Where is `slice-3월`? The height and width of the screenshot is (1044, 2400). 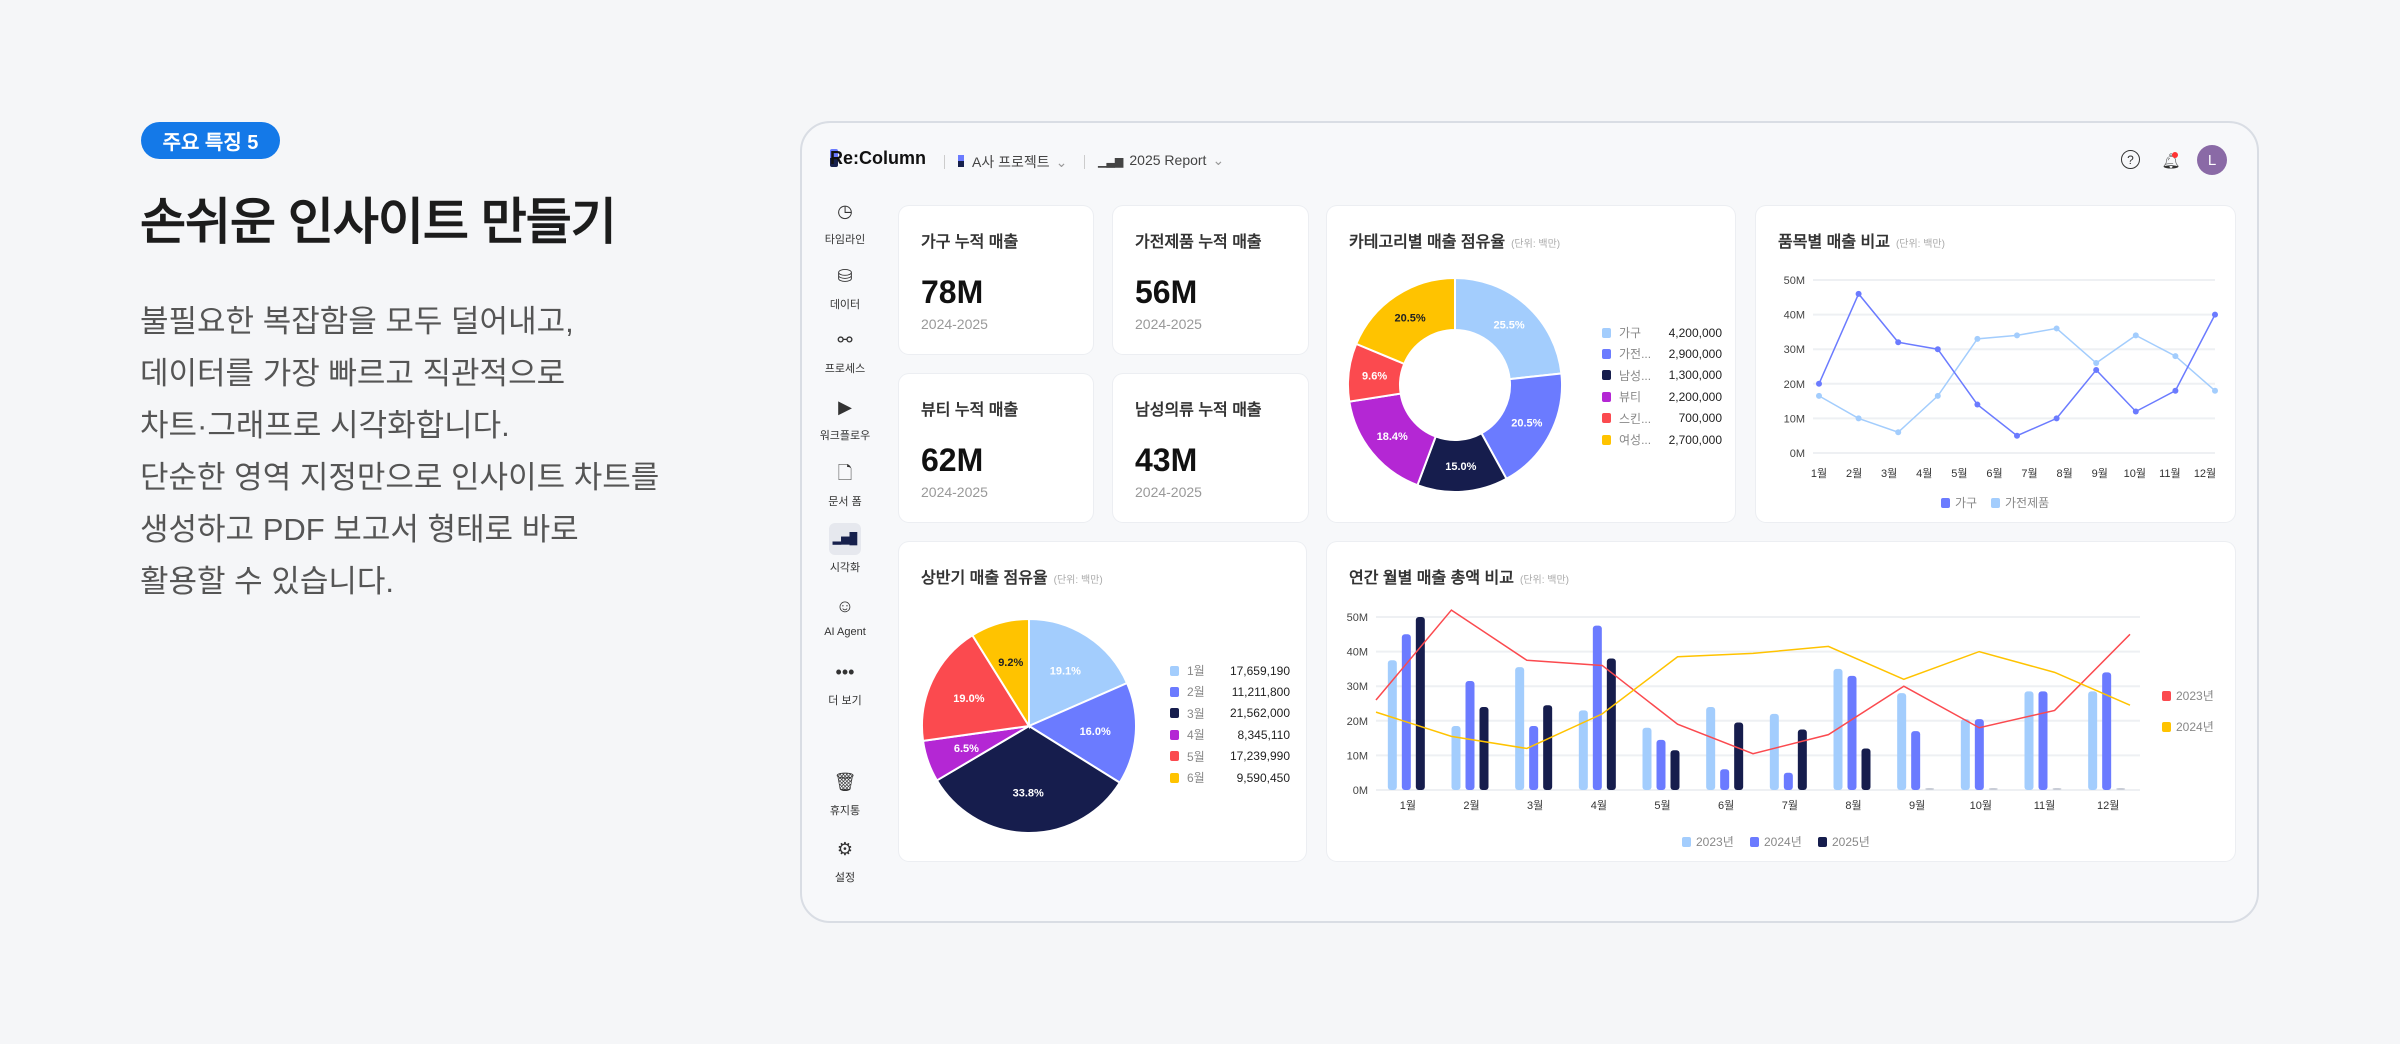
slice-3월 is located at coordinates (1028, 779).